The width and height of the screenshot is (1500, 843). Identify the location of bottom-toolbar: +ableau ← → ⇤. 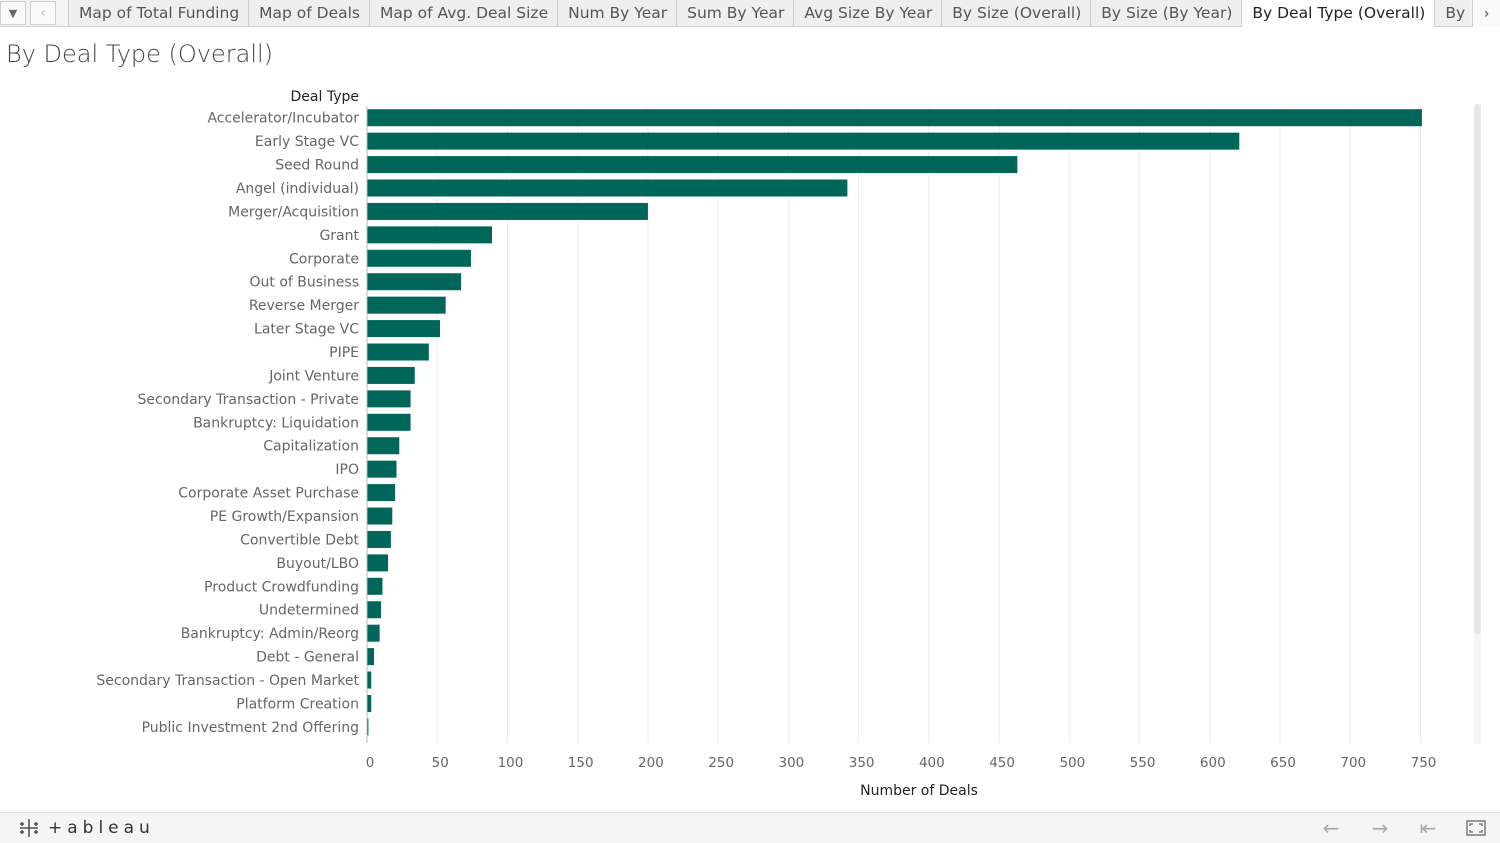
(750, 827).